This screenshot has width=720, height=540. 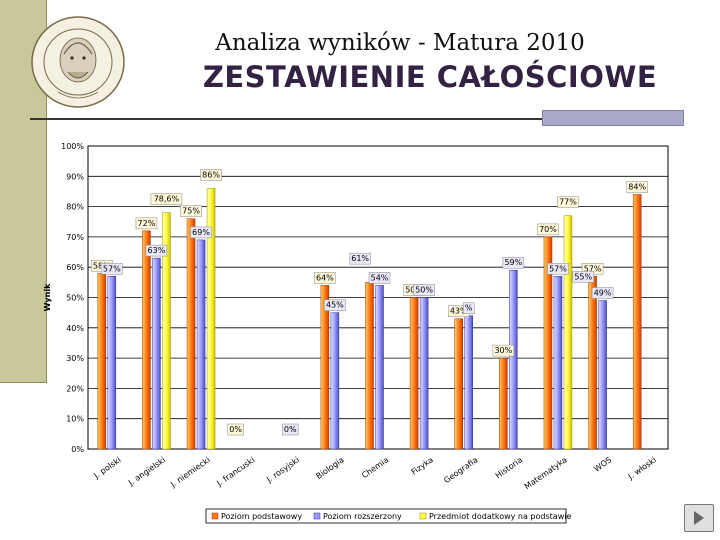 I want to click on y-tick-label: 90%, so click(x=75, y=176).